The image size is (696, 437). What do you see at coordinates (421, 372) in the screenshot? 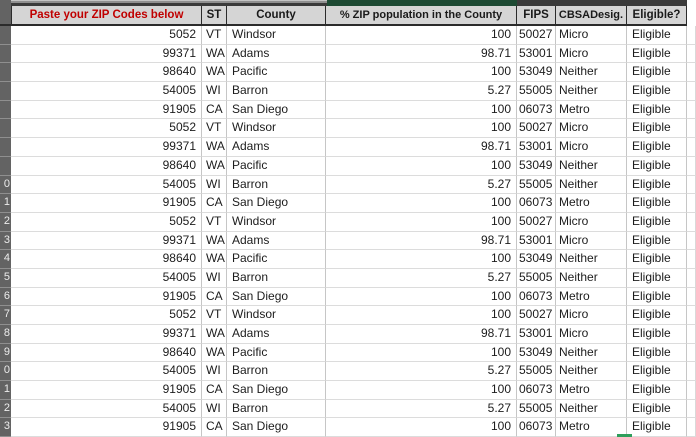
I see `cell-pct: 5.27` at bounding box center [421, 372].